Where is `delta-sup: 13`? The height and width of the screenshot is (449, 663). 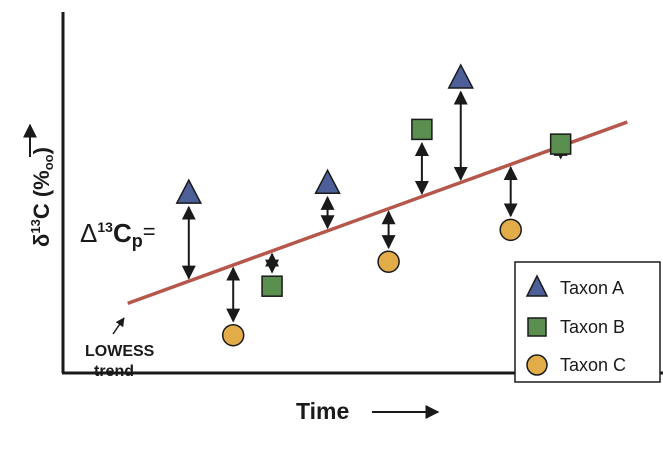 delta-sup: 13 is located at coordinates (105, 227).